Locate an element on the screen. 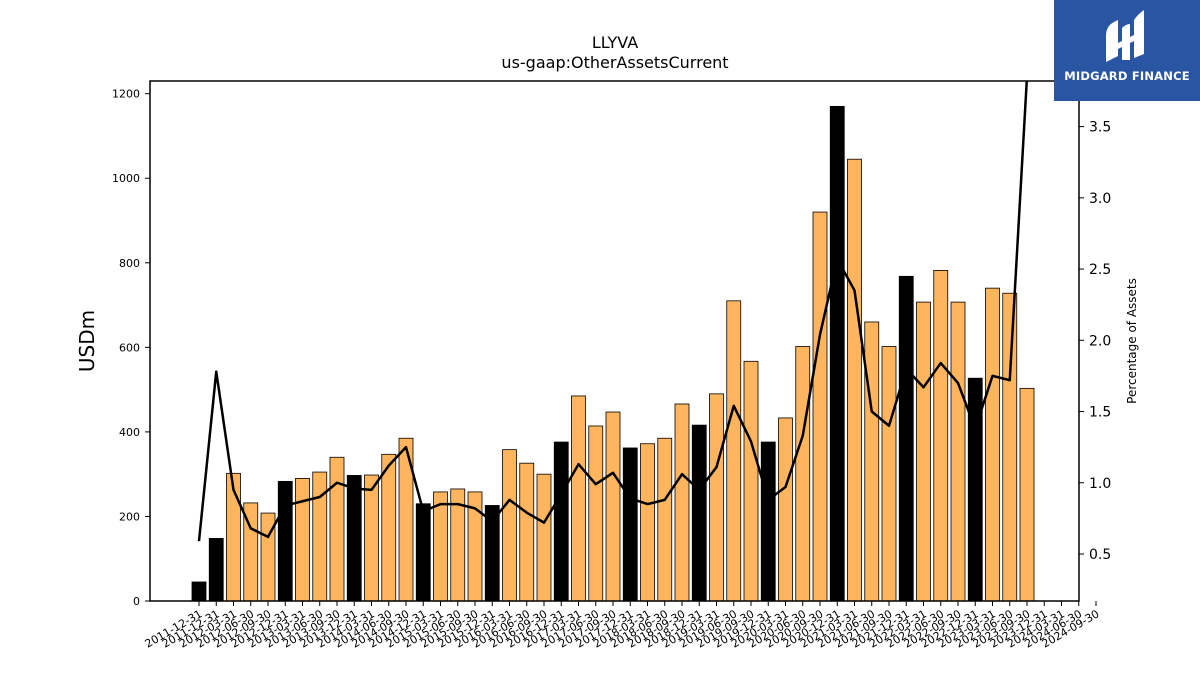  brand-logo: MIDGARD FINANCE is located at coordinates (1127, 50).